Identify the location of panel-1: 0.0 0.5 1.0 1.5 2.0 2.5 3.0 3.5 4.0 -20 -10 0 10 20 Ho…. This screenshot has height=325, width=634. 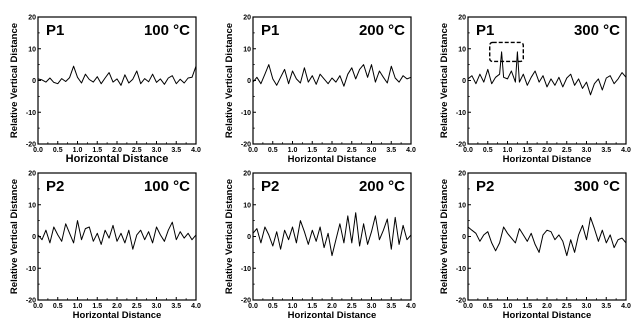
(105, 90).